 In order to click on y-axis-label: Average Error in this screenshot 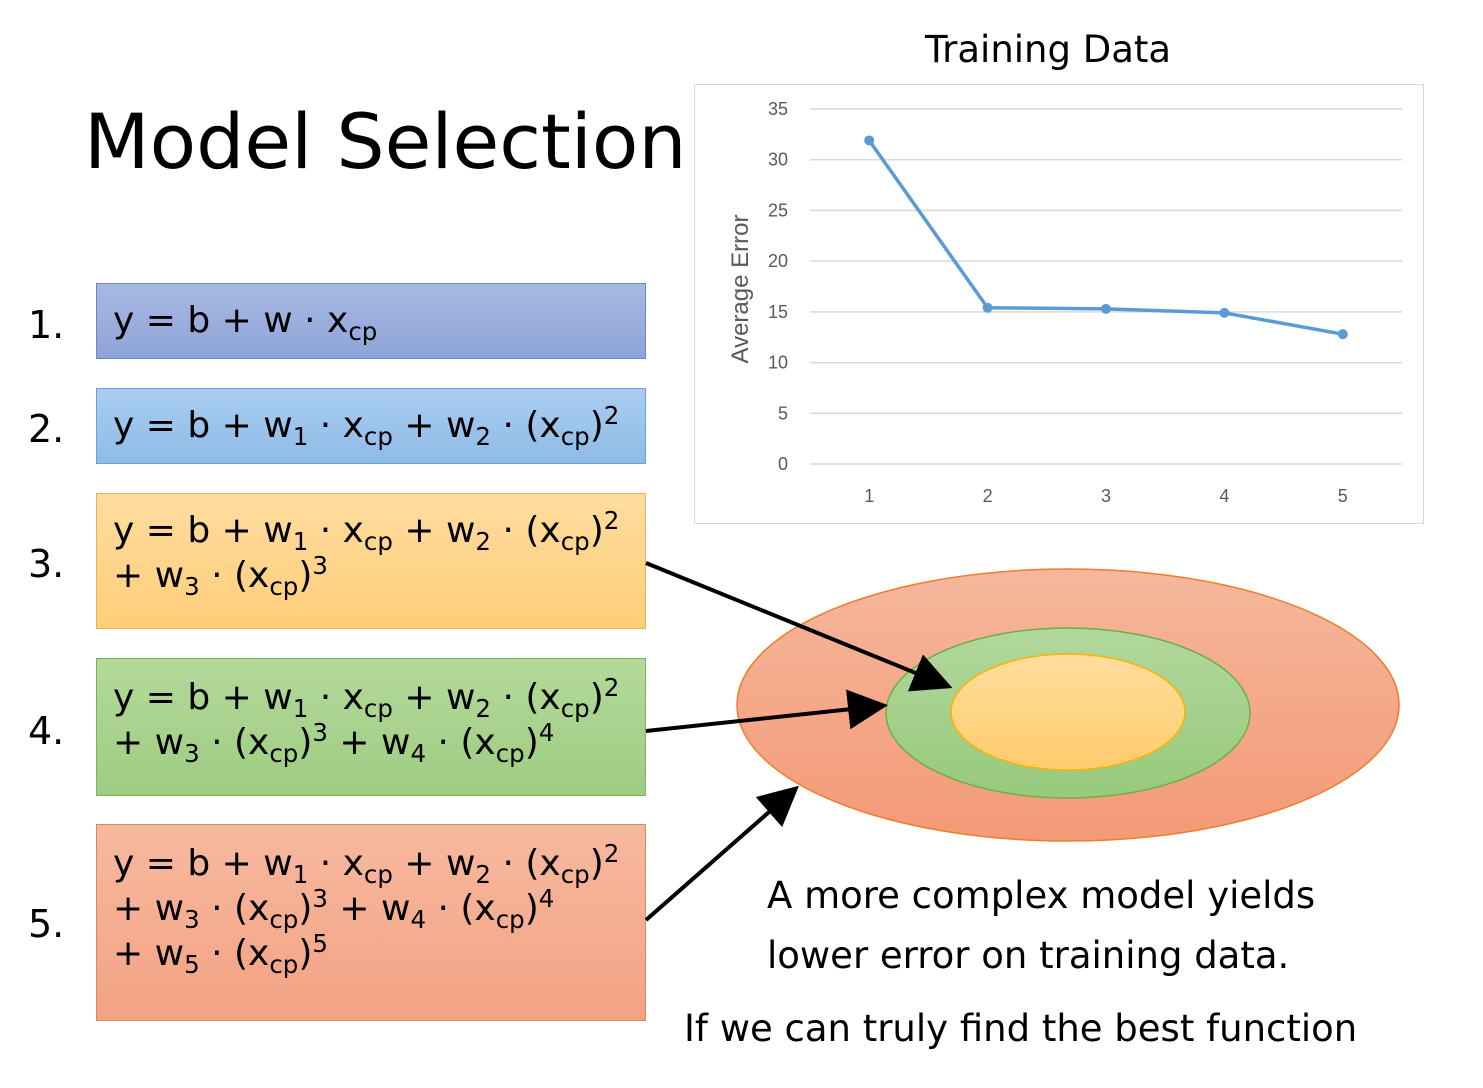, I will do `click(740, 289)`.